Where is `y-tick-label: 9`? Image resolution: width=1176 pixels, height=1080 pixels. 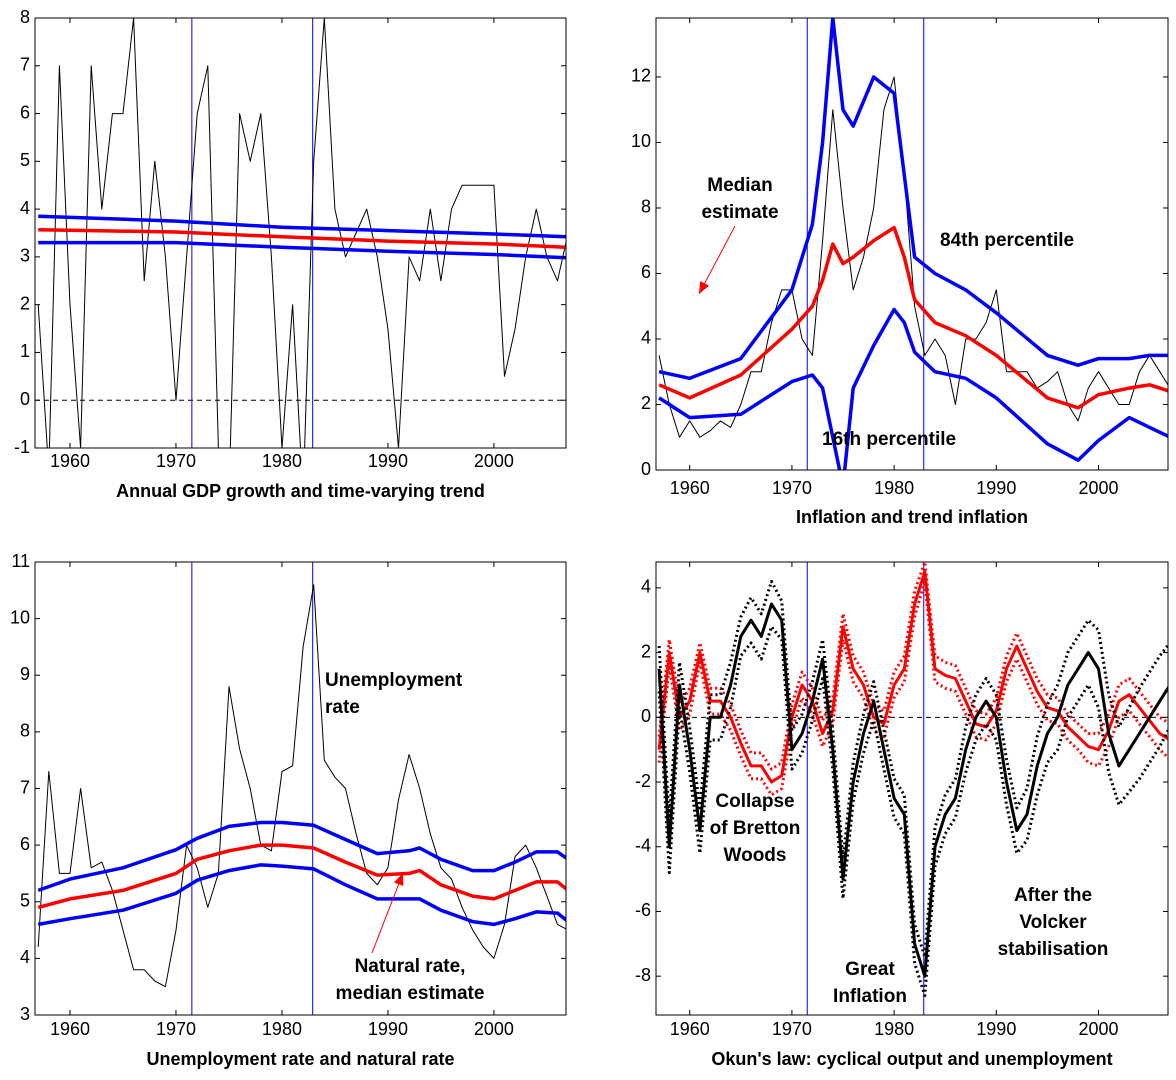
y-tick-label: 9 is located at coordinates (25, 674).